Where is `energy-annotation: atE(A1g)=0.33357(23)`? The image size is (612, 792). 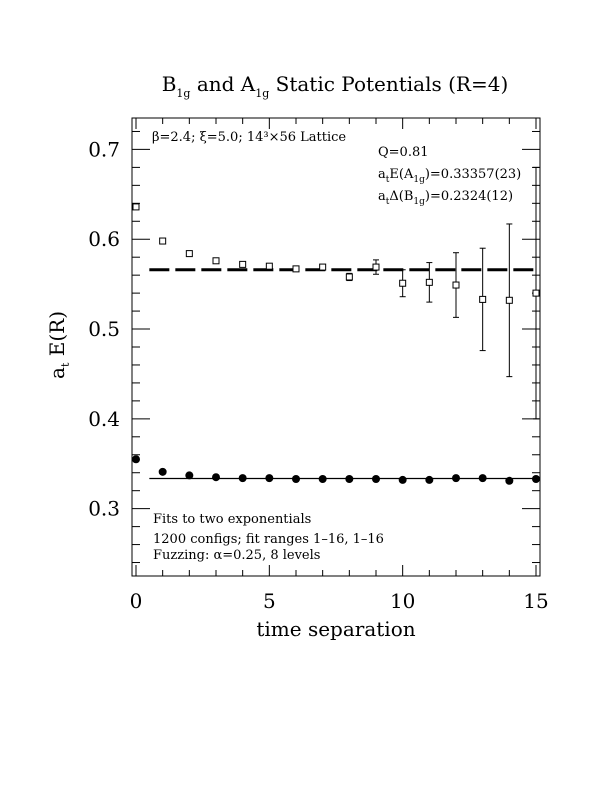
energy-annotation: atE(A1g)=0.33357(23) is located at coordinates (449, 176).